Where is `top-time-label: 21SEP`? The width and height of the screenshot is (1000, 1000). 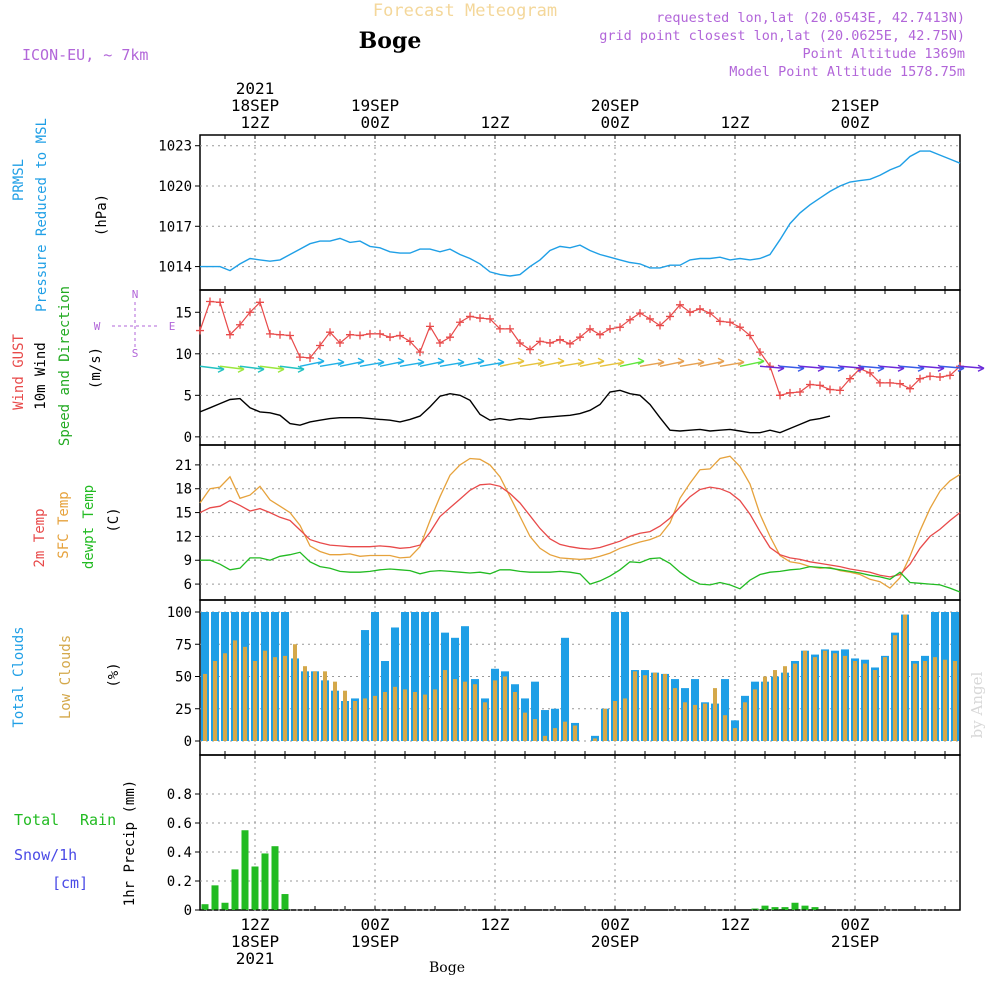 top-time-label: 21SEP is located at coordinates (855, 105).